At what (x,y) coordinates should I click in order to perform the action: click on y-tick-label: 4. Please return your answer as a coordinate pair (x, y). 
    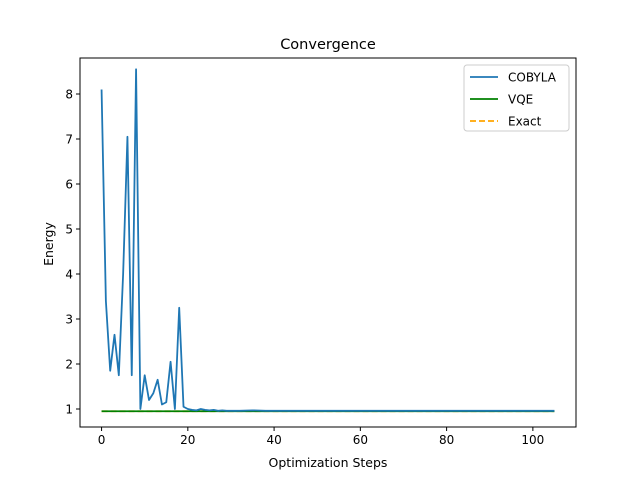
    Looking at the image, I should click on (69, 275).